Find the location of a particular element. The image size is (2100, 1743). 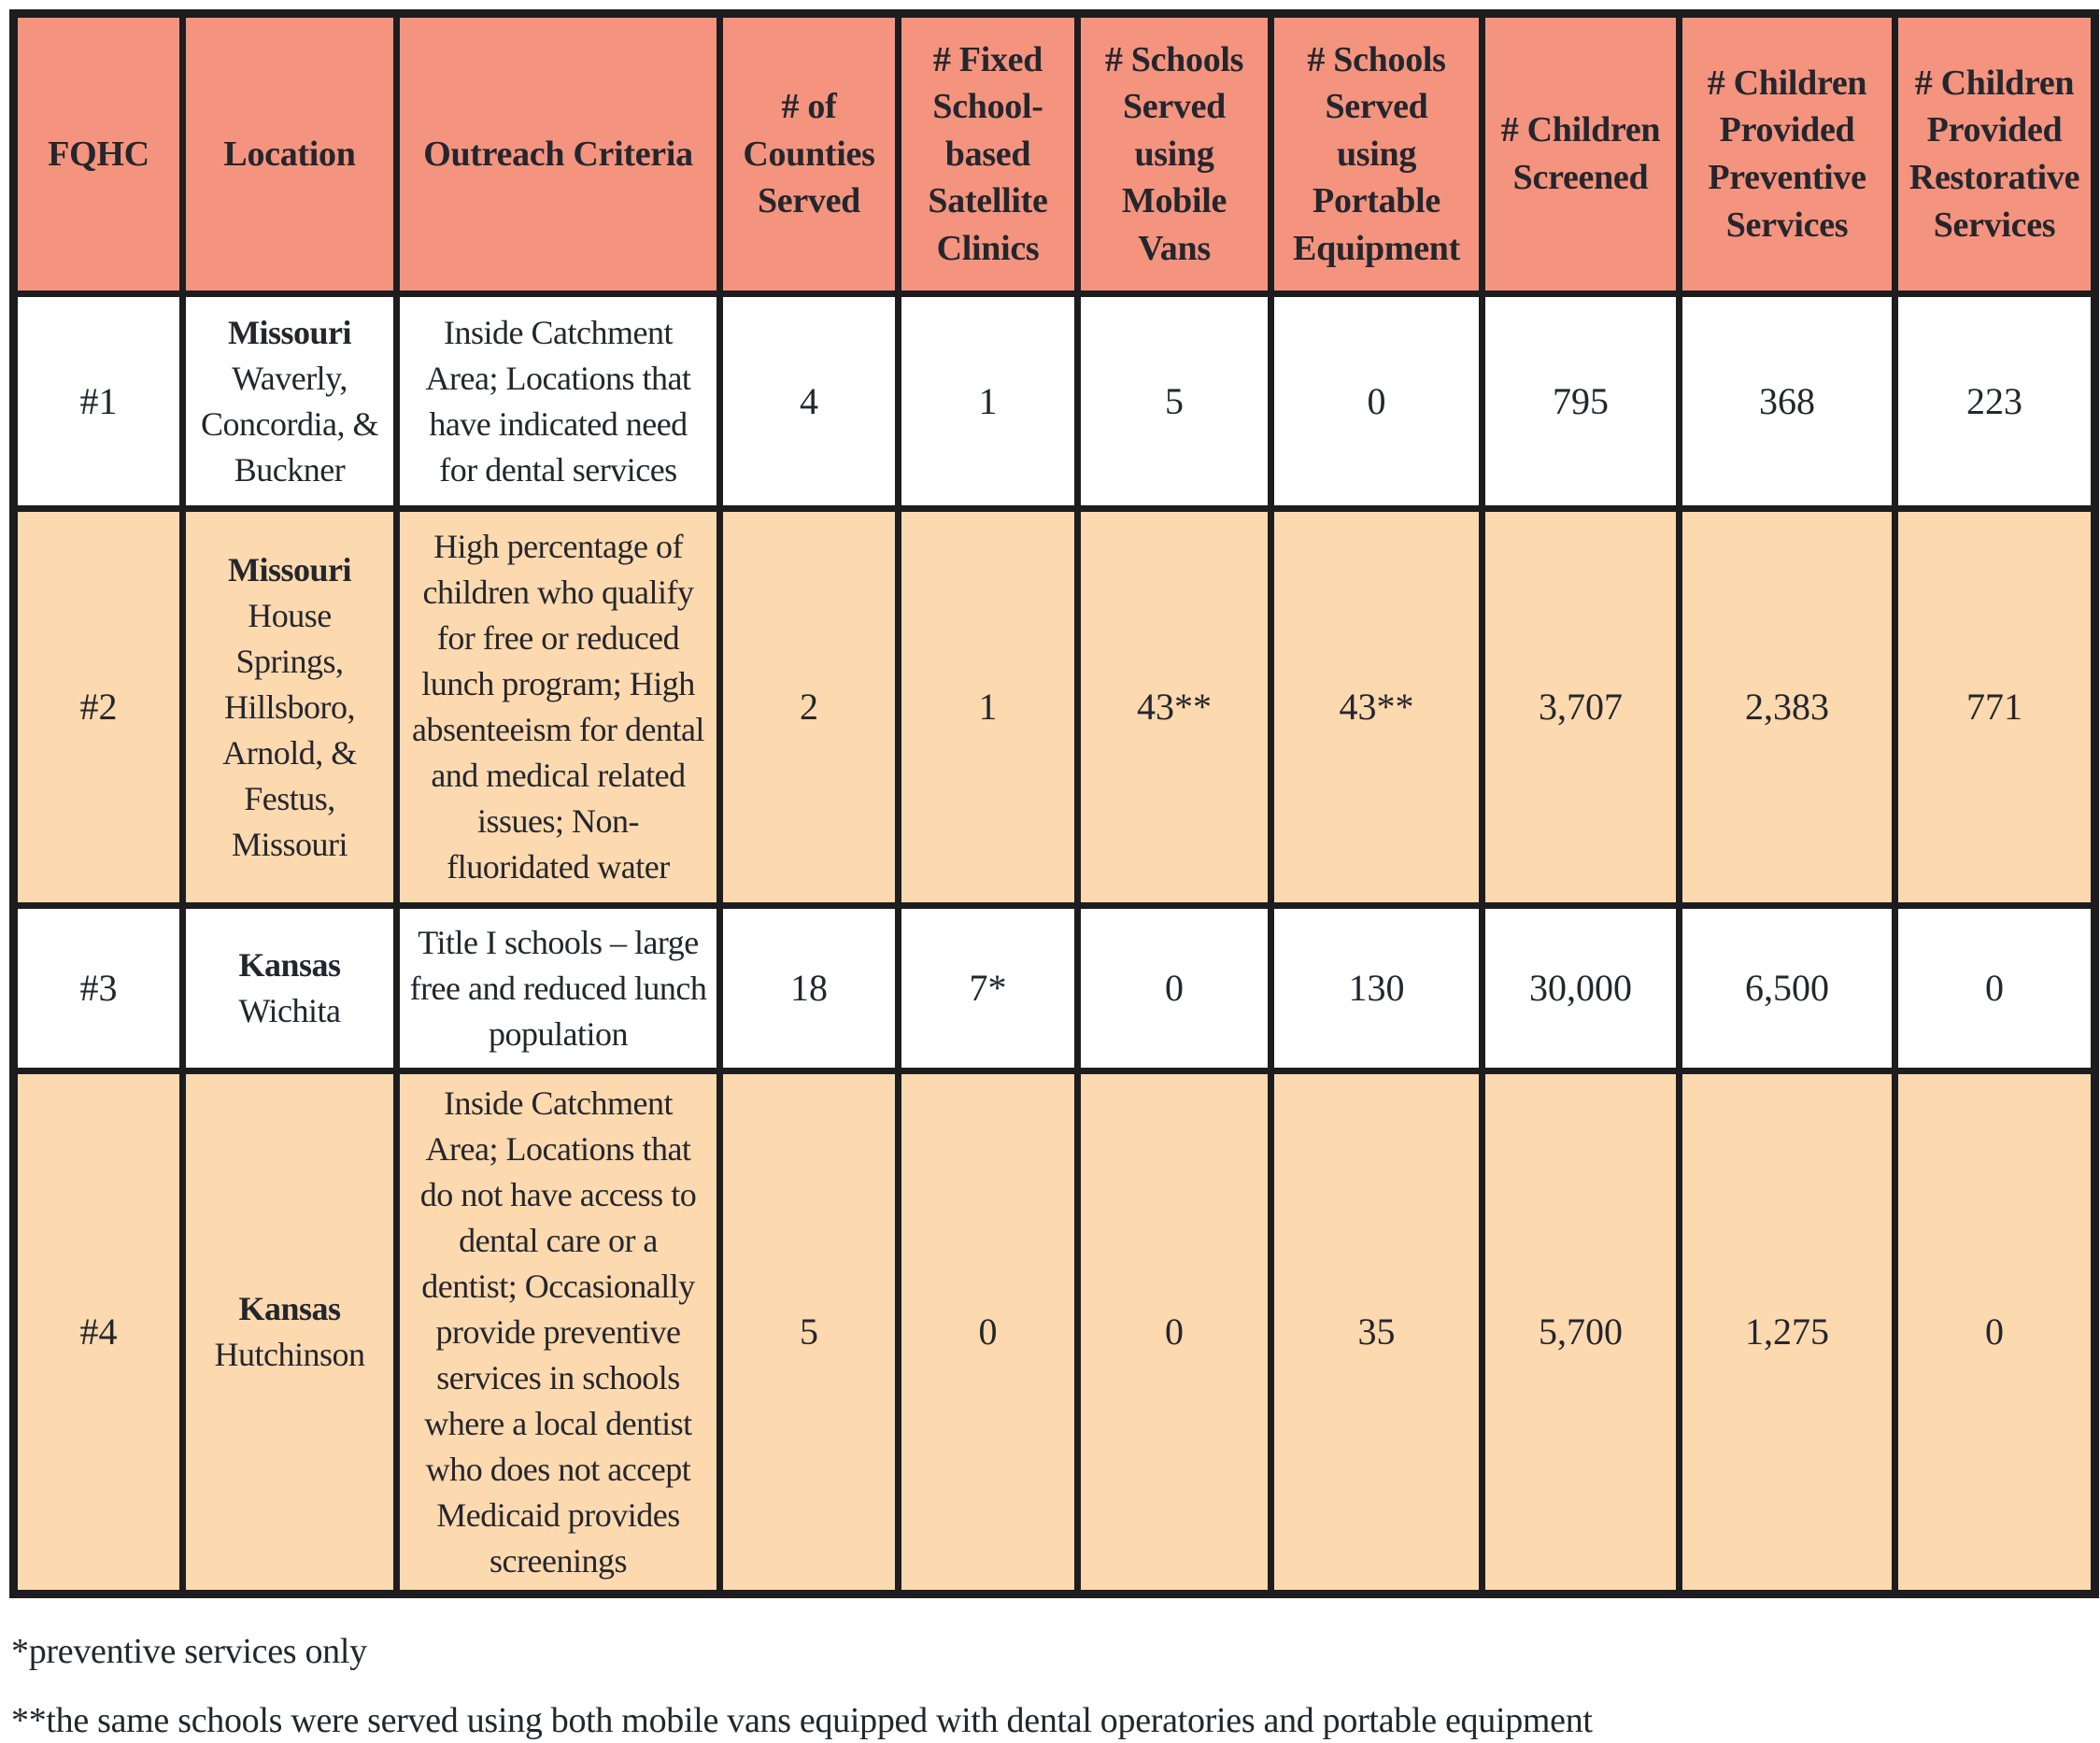

cell-fqhc: #4 is located at coordinates (99, 1332).